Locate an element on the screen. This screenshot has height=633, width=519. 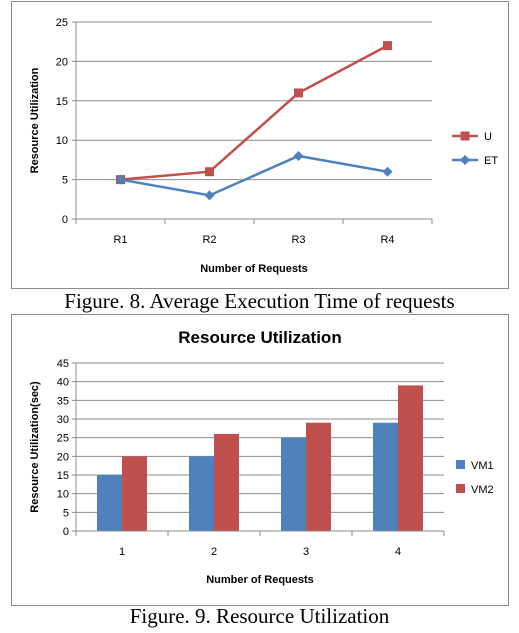
figure-9-caption: Figure. 9. Resource Utilization is located at coordinates (259, 616).